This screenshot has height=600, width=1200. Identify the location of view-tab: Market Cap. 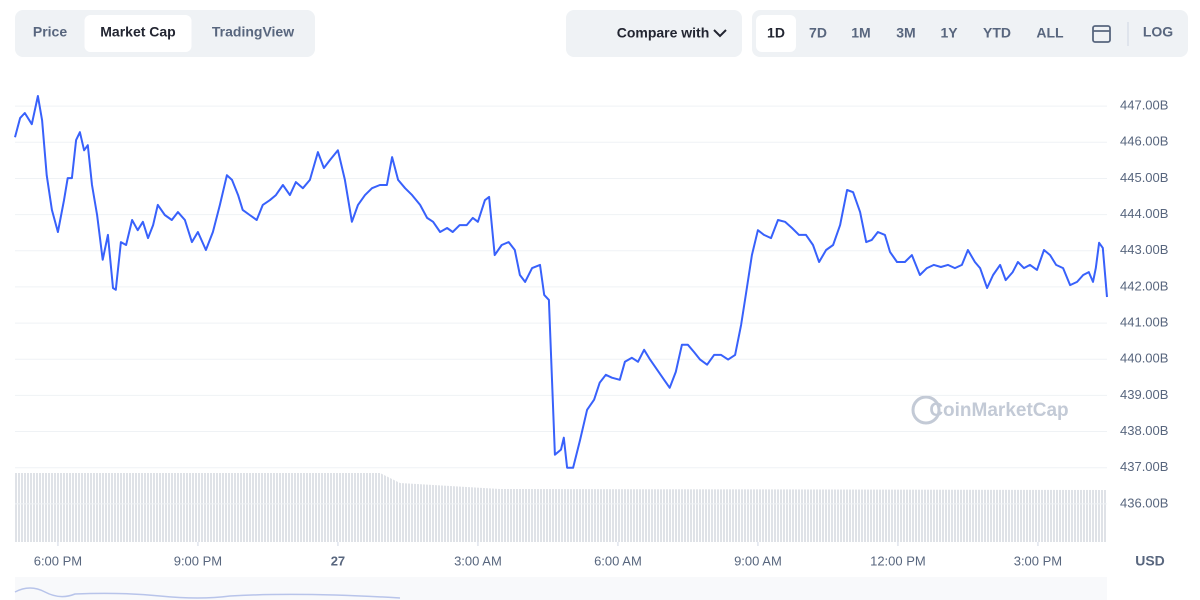
(137, 32).